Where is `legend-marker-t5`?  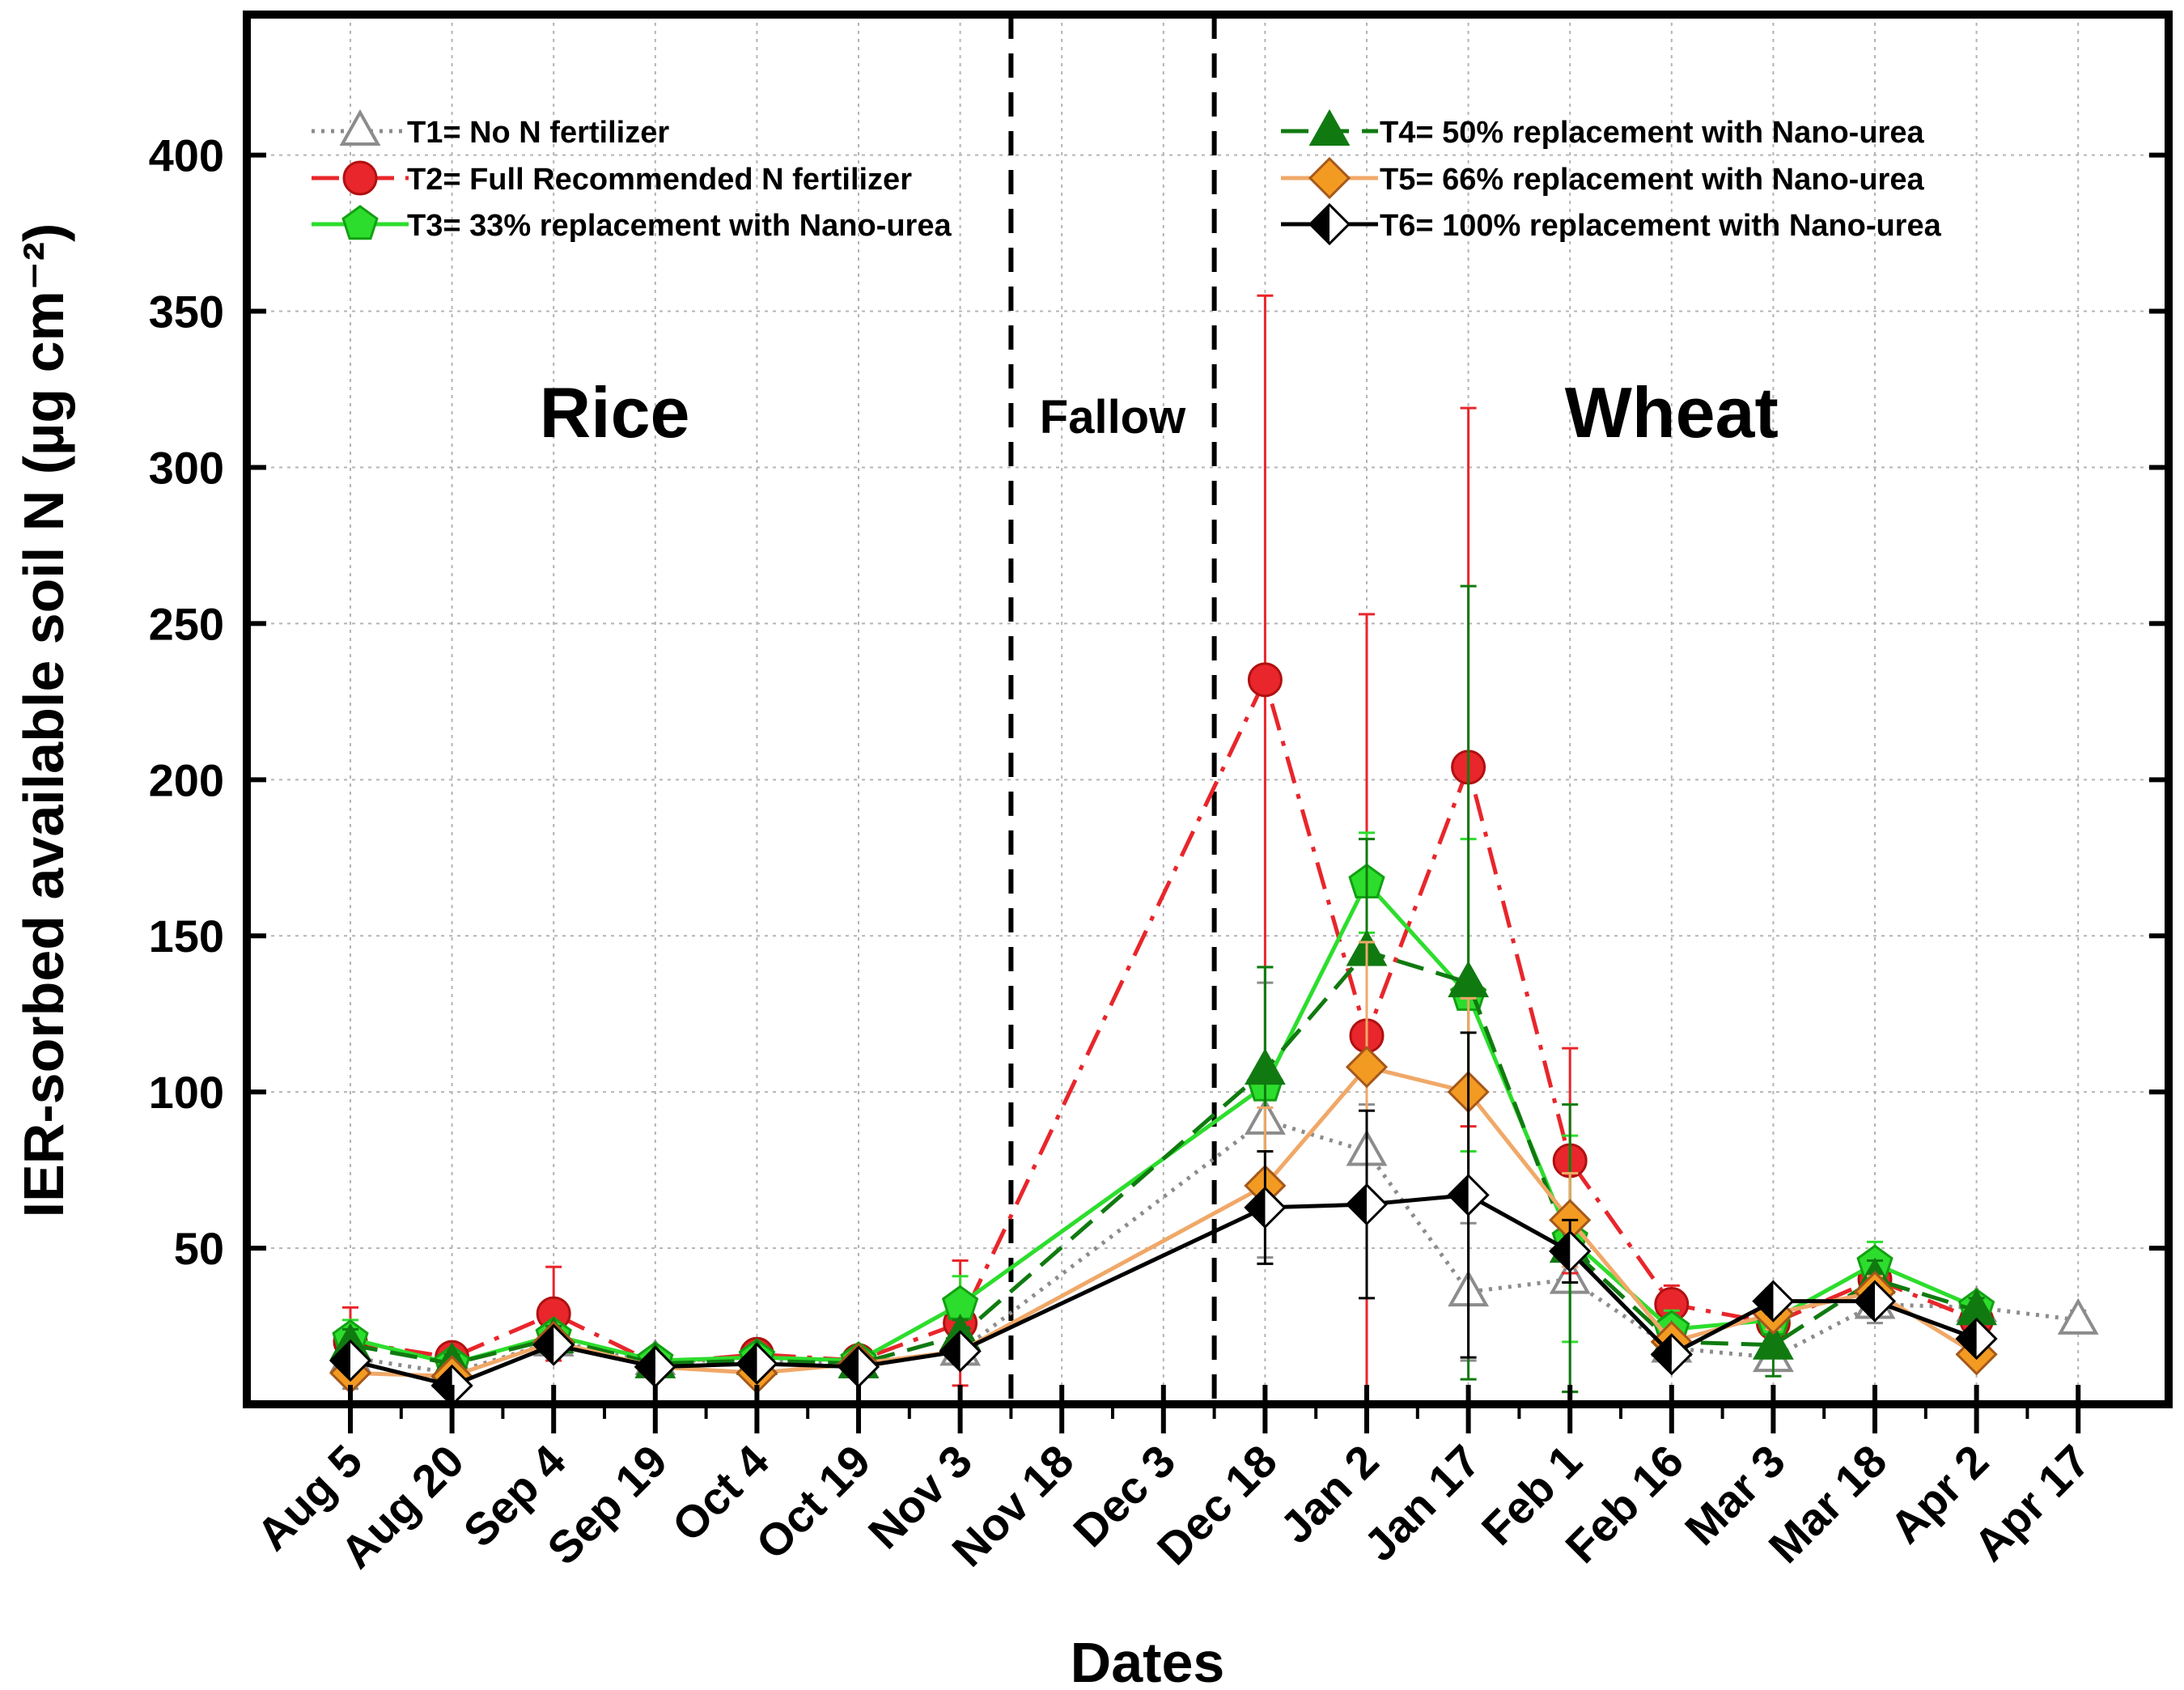
legend-marker-t5 is located at coordinates (1330, 178).